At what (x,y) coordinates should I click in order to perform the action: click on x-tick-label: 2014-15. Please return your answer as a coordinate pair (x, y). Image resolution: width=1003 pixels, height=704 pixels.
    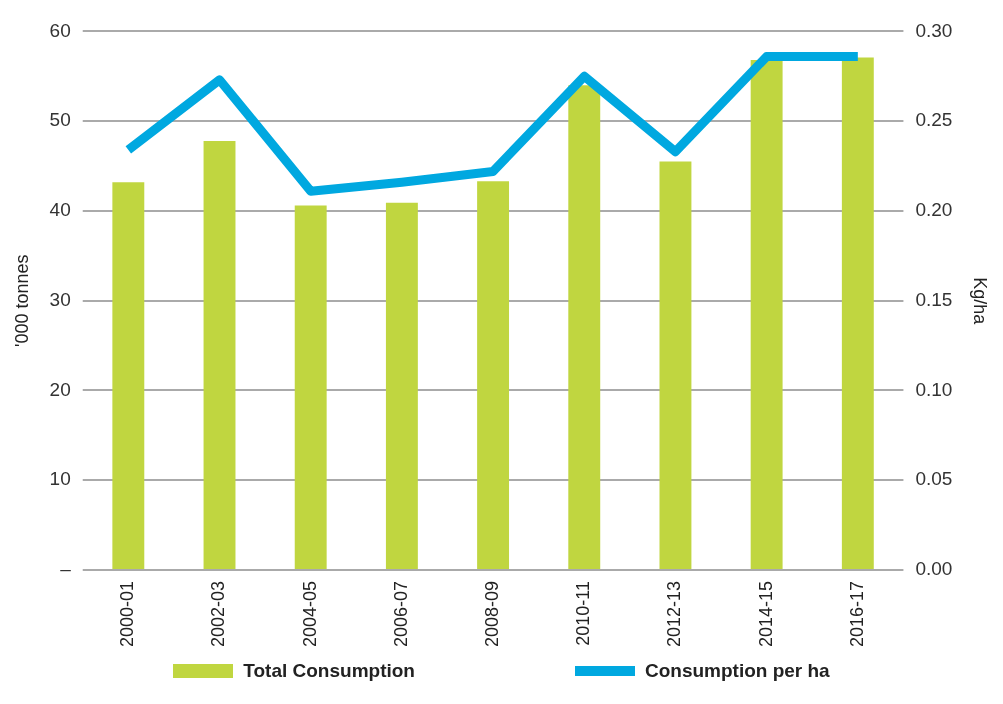
    Looking at the image, I should click on (765, 613).